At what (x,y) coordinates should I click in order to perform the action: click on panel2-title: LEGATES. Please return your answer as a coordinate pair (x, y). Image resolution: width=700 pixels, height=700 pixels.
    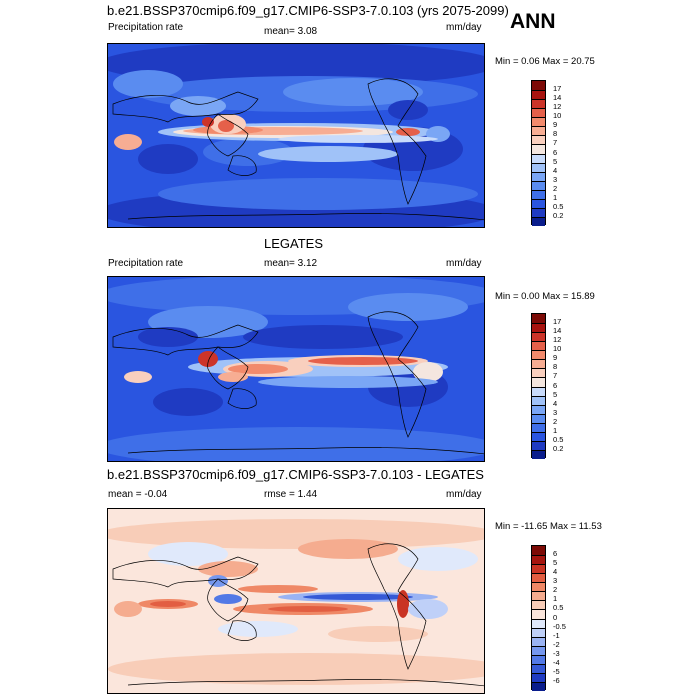
    Looking at the image, I should click on (294, 243).